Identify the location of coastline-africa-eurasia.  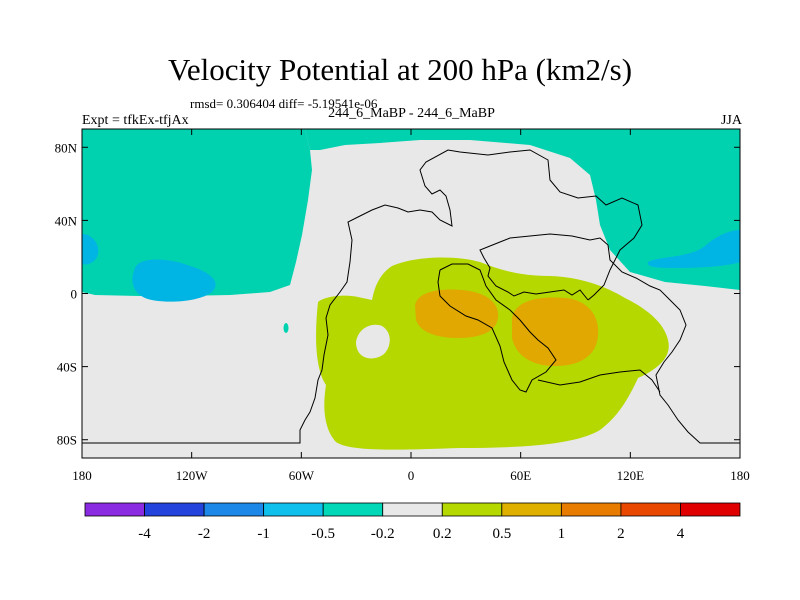
(609, 338).